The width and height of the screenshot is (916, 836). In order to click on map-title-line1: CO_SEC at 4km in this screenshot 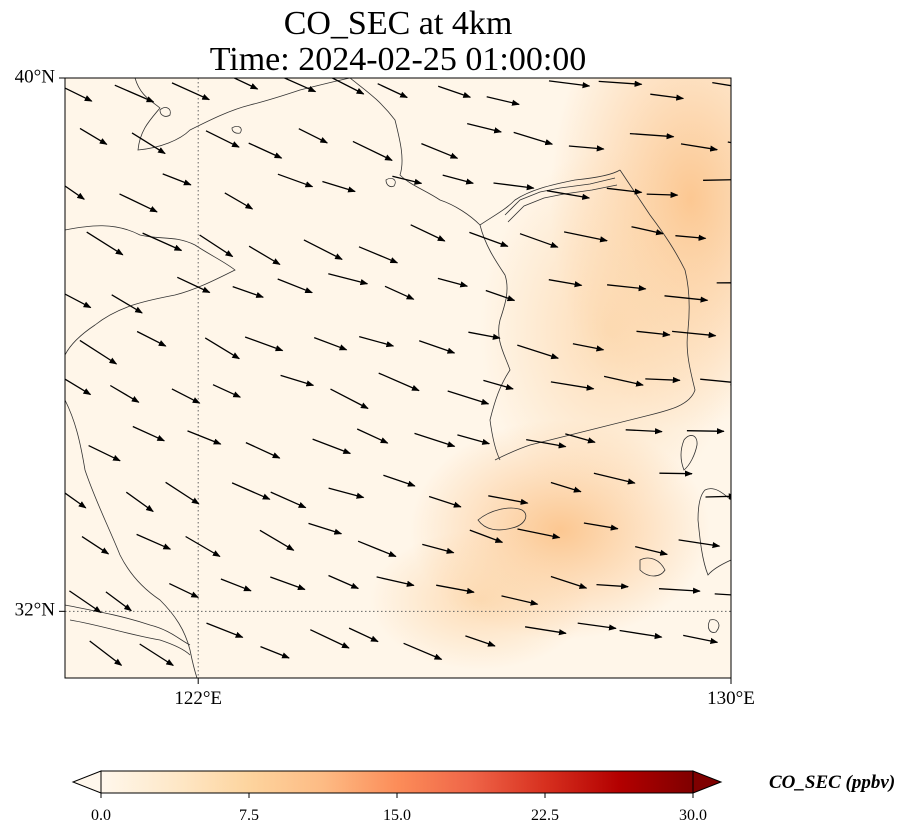, I will do `click(398, 23)`.